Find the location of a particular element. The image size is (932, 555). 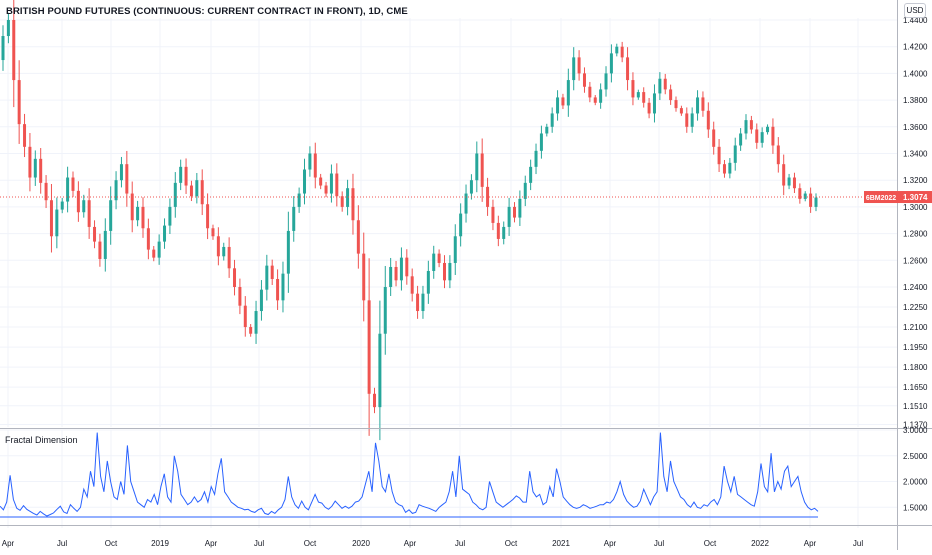

price-tick-label: 1.3600 is located at coordinates (915, 127).